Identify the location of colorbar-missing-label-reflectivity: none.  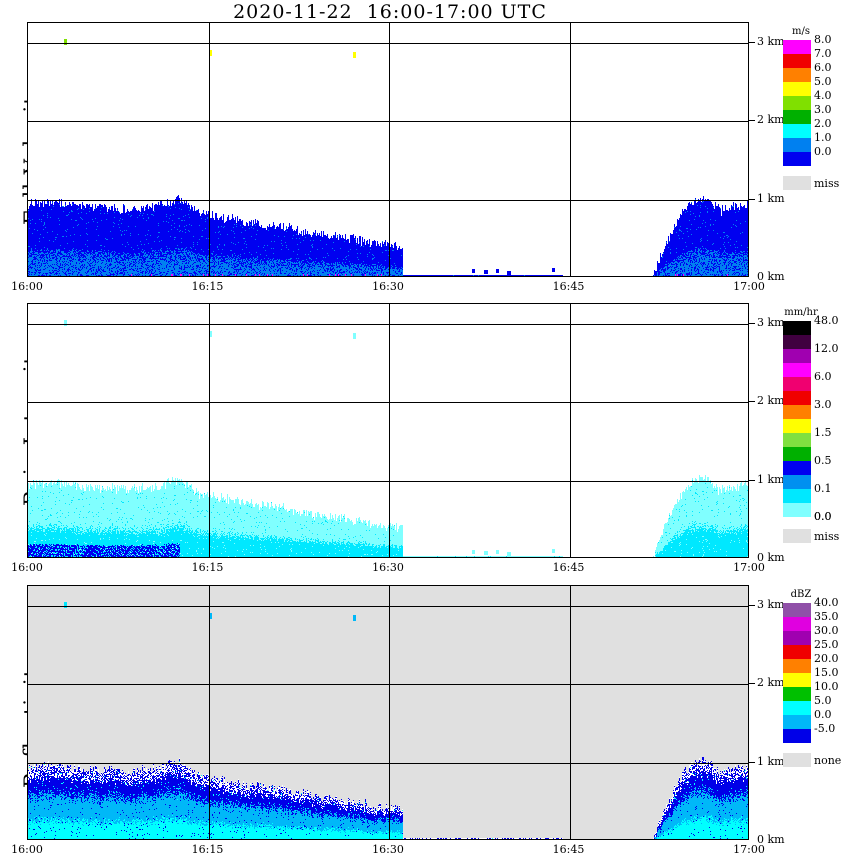
(828, 760).